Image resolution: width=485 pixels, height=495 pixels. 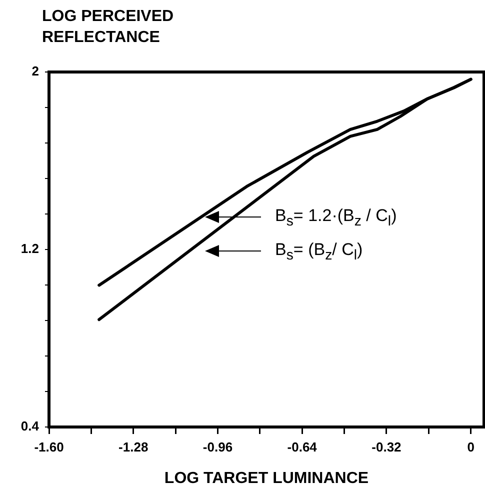 What do you see at coordinates (336, 219) in the screenshot?
I see `annotation: B$_{s}$= 1.2·(B$_{z}$ / C$_{l}$)` at bounding box center [336, 219].